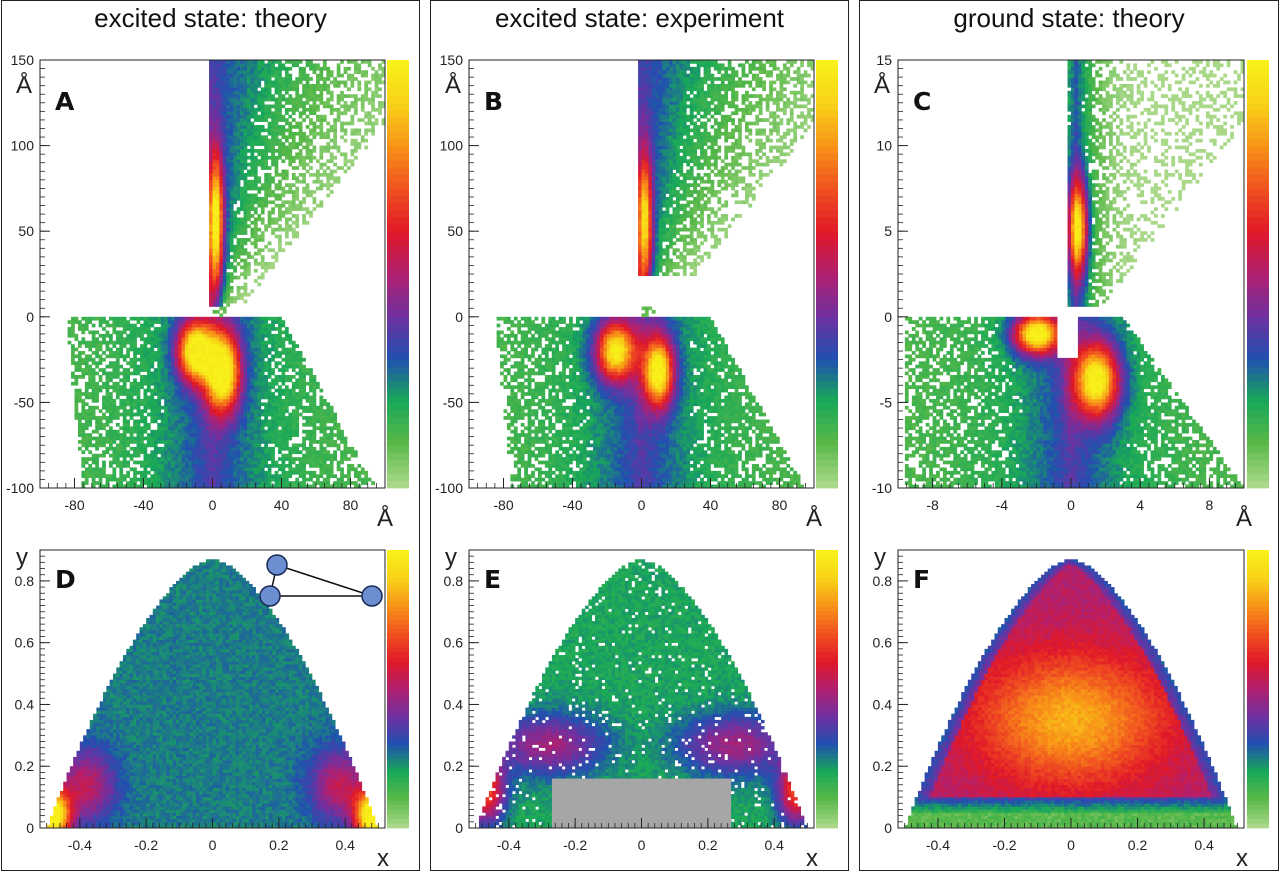 Image resolution: width=1280 pixels, height=873 pixels. Describe the element at coordinates (1210, 505) in the screenshot. I see `x-tick-label: 8` at that location.